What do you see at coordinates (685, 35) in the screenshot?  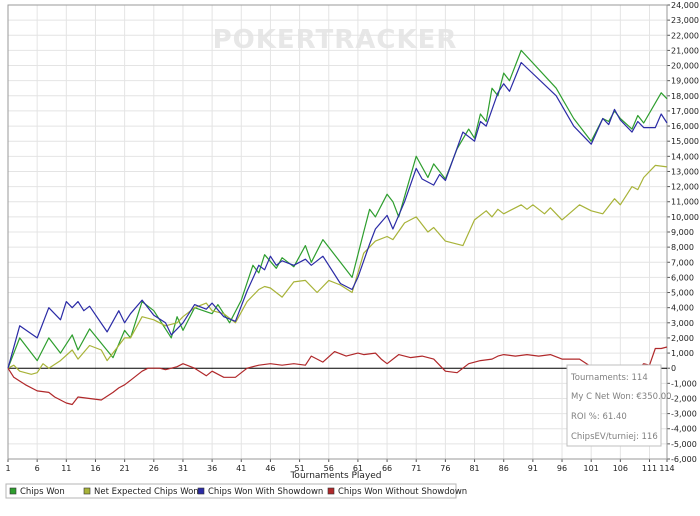 I see `y-tick-label: 22,000` at bounding box center [685, 35].